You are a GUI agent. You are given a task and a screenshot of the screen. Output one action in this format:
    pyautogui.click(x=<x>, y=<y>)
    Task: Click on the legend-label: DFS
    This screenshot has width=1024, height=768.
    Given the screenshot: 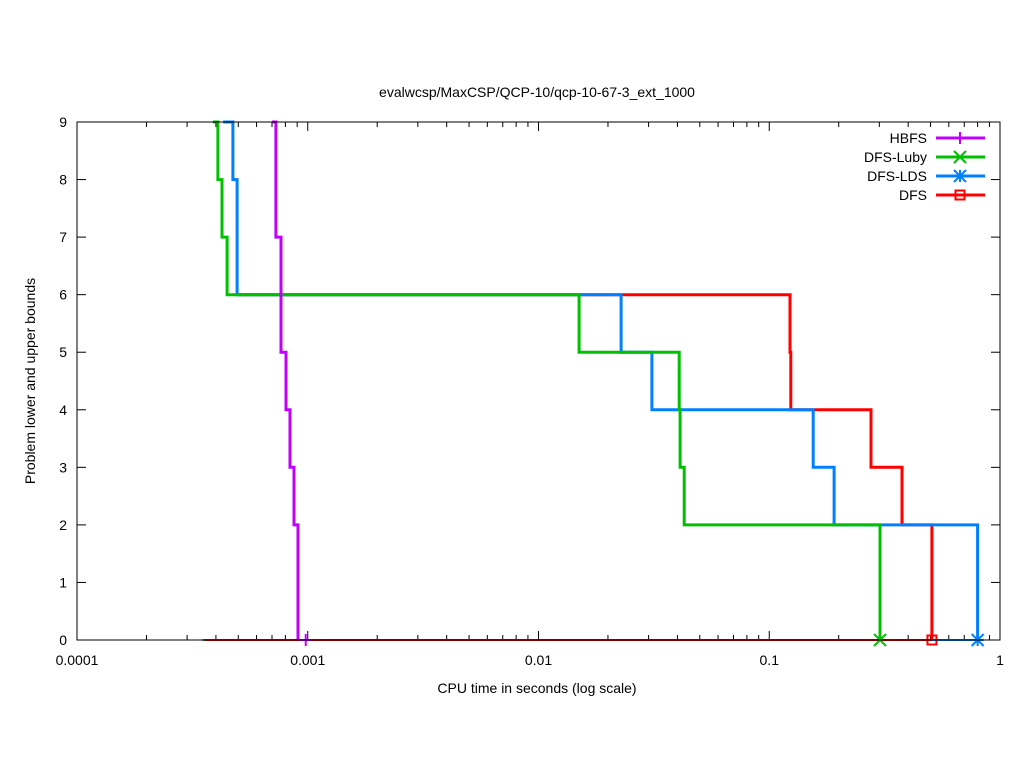 What is the action you would take?
    pyautogui.click(x=913, y=195)
    